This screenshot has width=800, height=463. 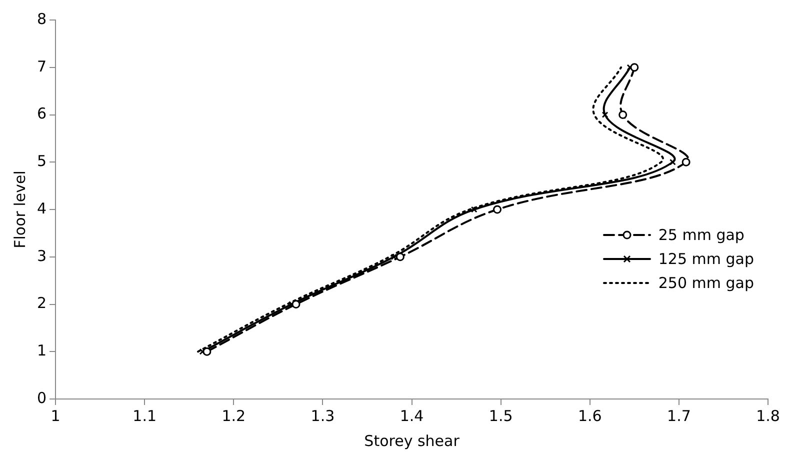 What do you see at coordinates (41, 208) in the screenshot?
I see `y-tick-label: 4` at bounding box center [41, 208].